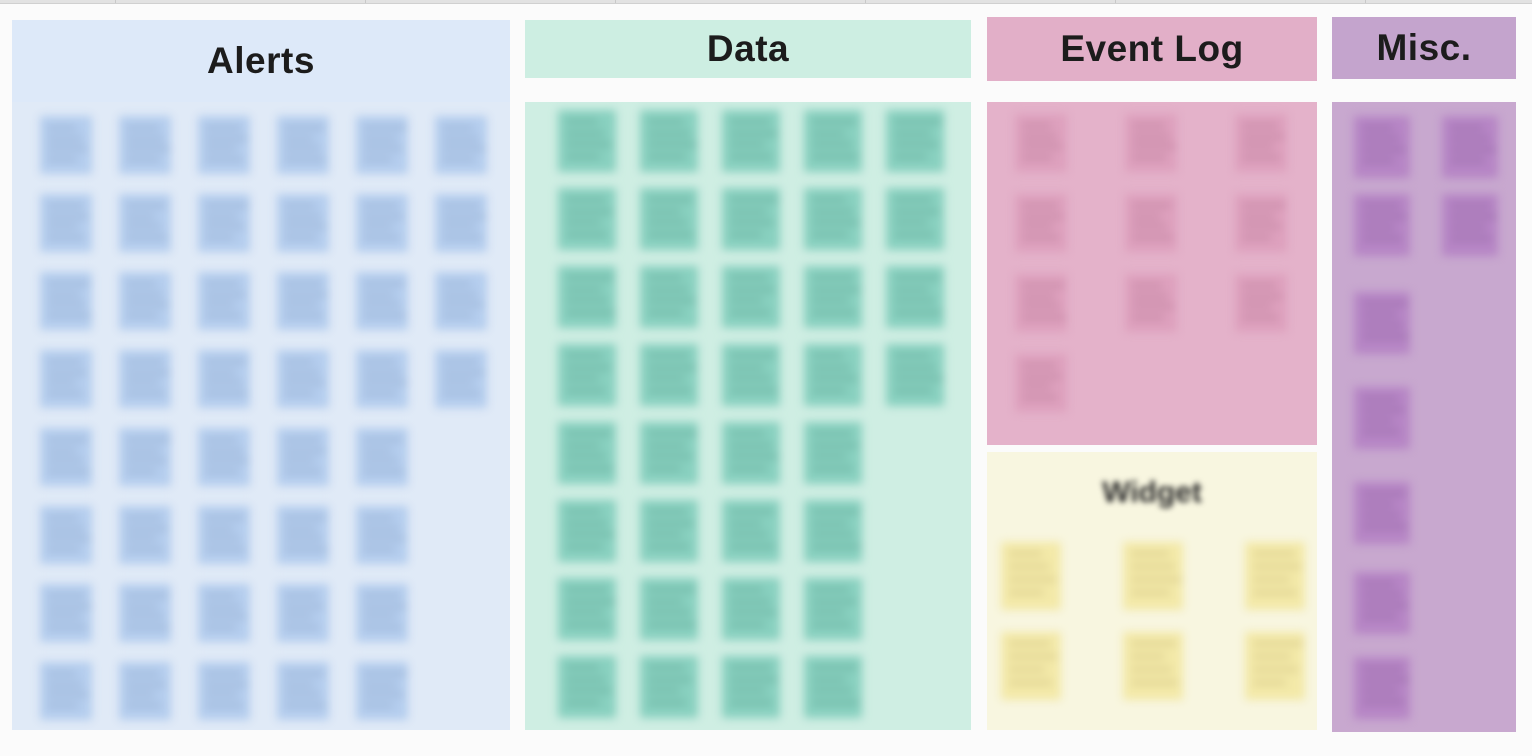 The height and width of the screenshot is (756, 1532). What do you see at coordinates (748, 49) in the screenshot?
I see `group-data-header: Data` at bounding box center [748, 49].